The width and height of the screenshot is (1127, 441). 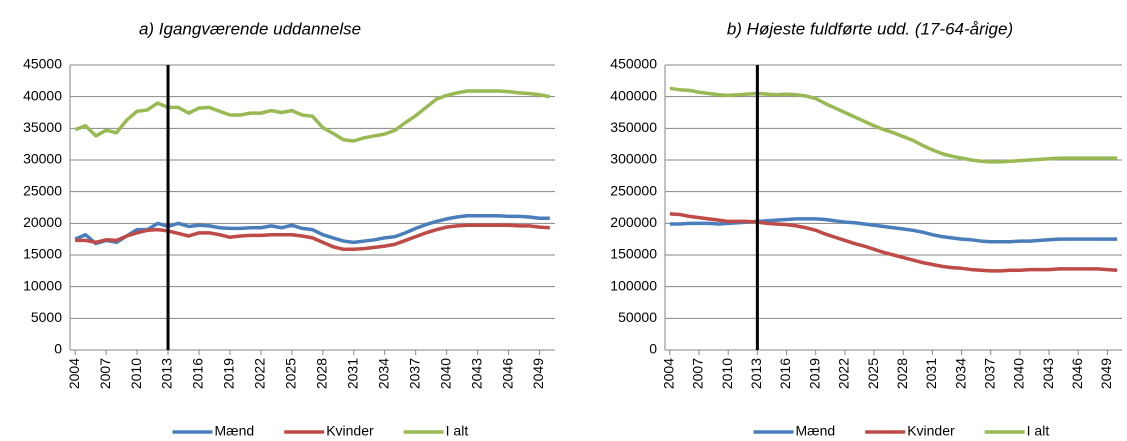 What do you see at coordinates (46, 317) in the screenshot?
I see `y-tick-label: 5000` at bounding box center [46, 317].